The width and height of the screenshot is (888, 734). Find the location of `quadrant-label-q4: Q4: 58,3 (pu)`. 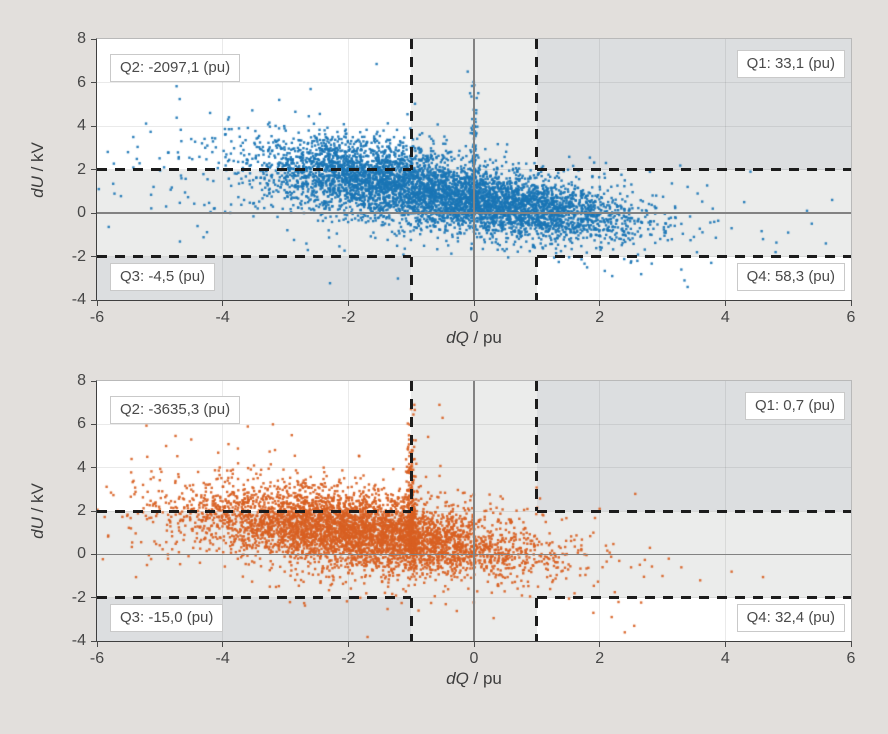

quadrant-label-q4: Q4: 58,3 (pu) is located at coordinates (790, 277).